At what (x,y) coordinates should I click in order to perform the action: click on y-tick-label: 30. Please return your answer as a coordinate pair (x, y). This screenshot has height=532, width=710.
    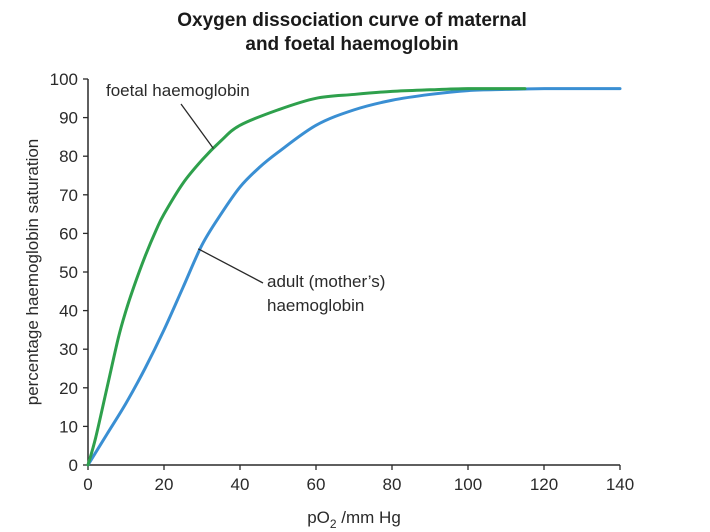
    Looking at the image, I should click on (68, 349).